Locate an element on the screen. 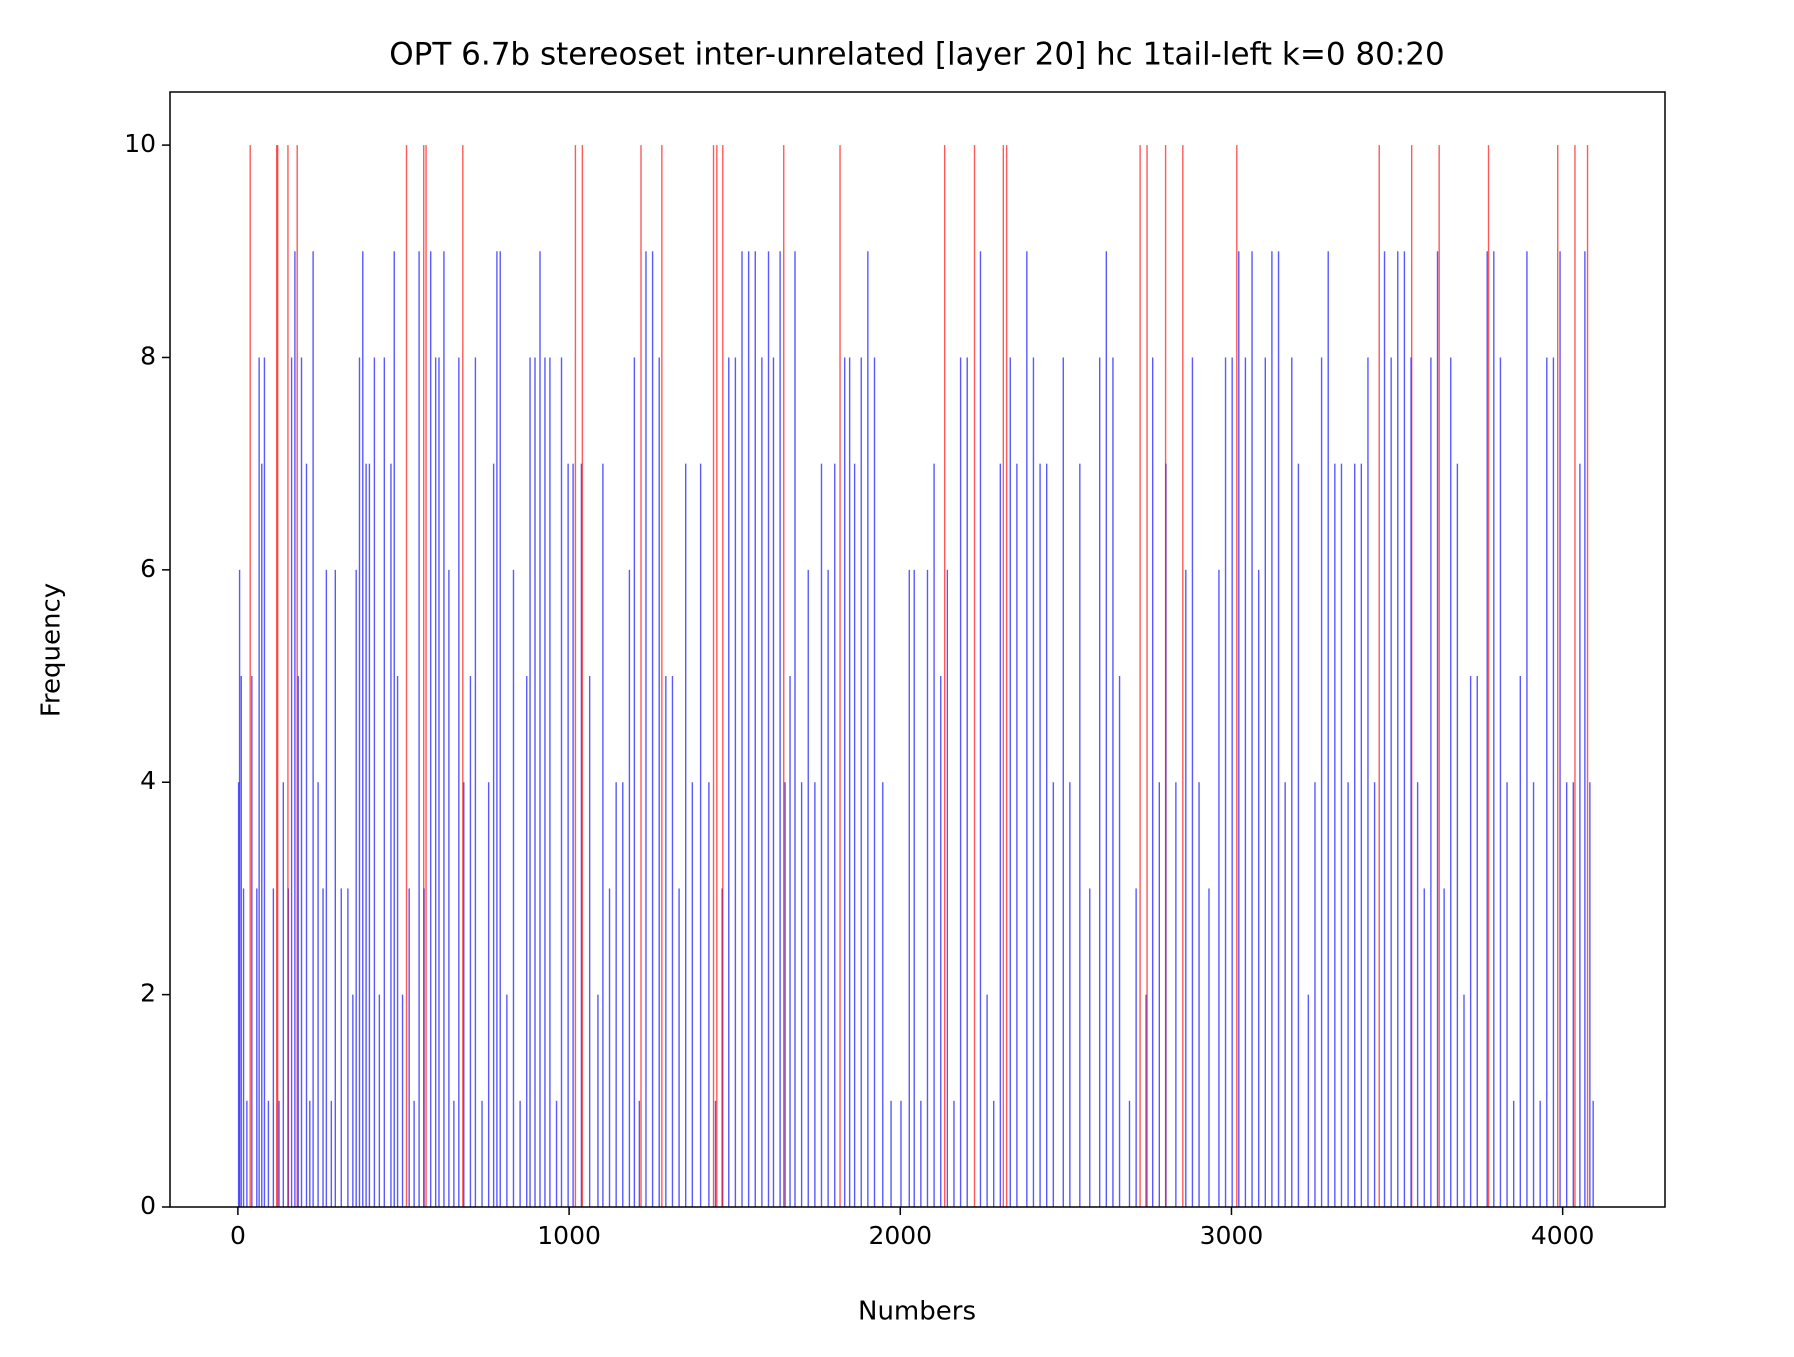 The image size is (1794, 1357). y-axis-label: Frequency is located at coordinates (52, 650).